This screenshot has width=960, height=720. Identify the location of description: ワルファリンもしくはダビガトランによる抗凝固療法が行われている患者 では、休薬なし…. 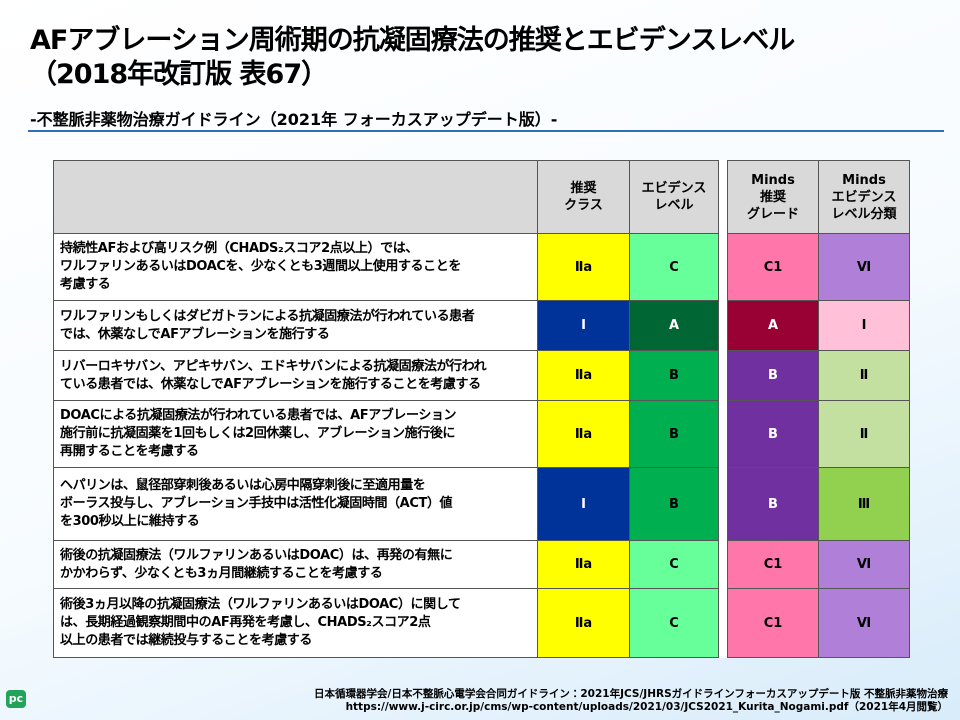
(295, 325).